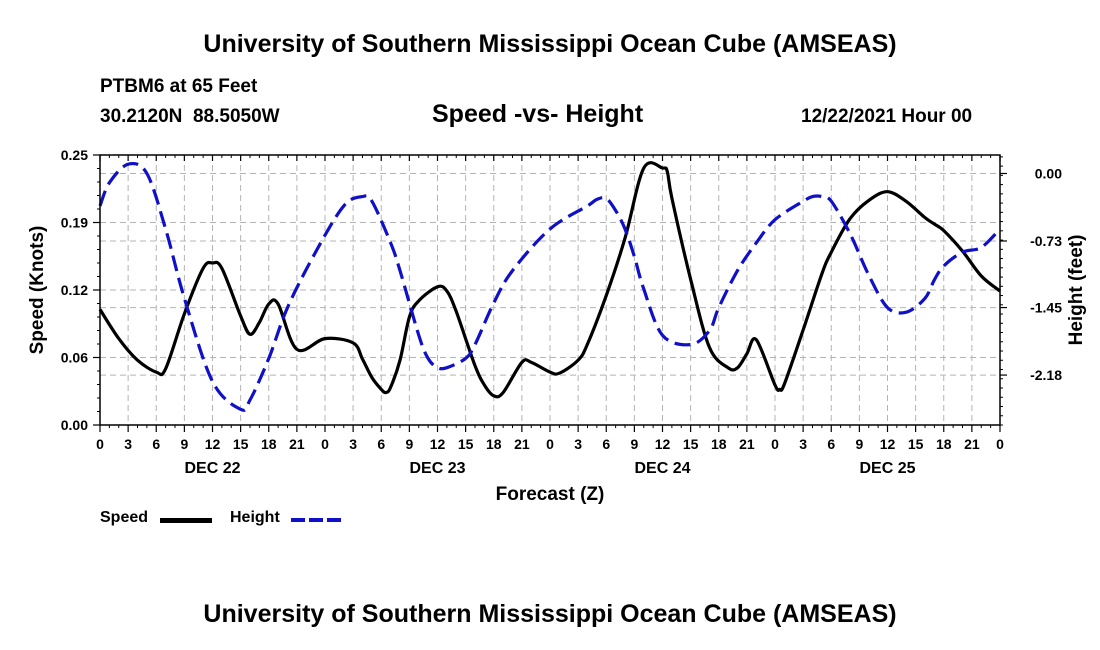  What do you see at coordinates (1046, 241) in the screenshot?
I see `y2-tick-label: -0.73` at bounding box center [1046, 241].